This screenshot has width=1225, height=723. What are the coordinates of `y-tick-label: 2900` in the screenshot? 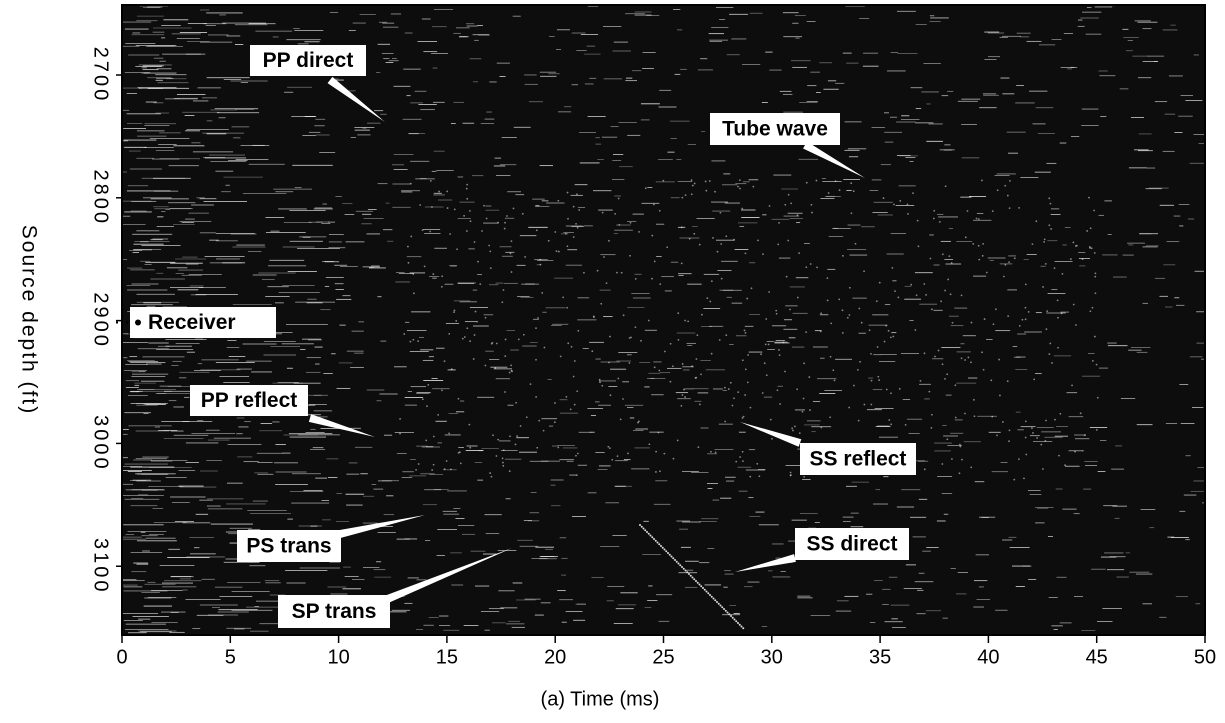 It's located at (101, 320).